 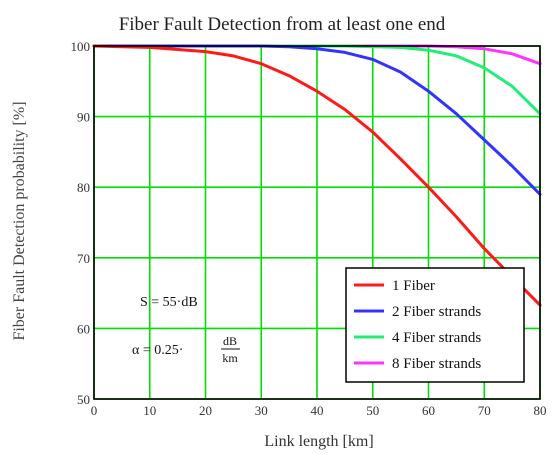 I want to click on annotation-group: S = 55·dB α = 0.25· dB km, so click(x=186, y=330).